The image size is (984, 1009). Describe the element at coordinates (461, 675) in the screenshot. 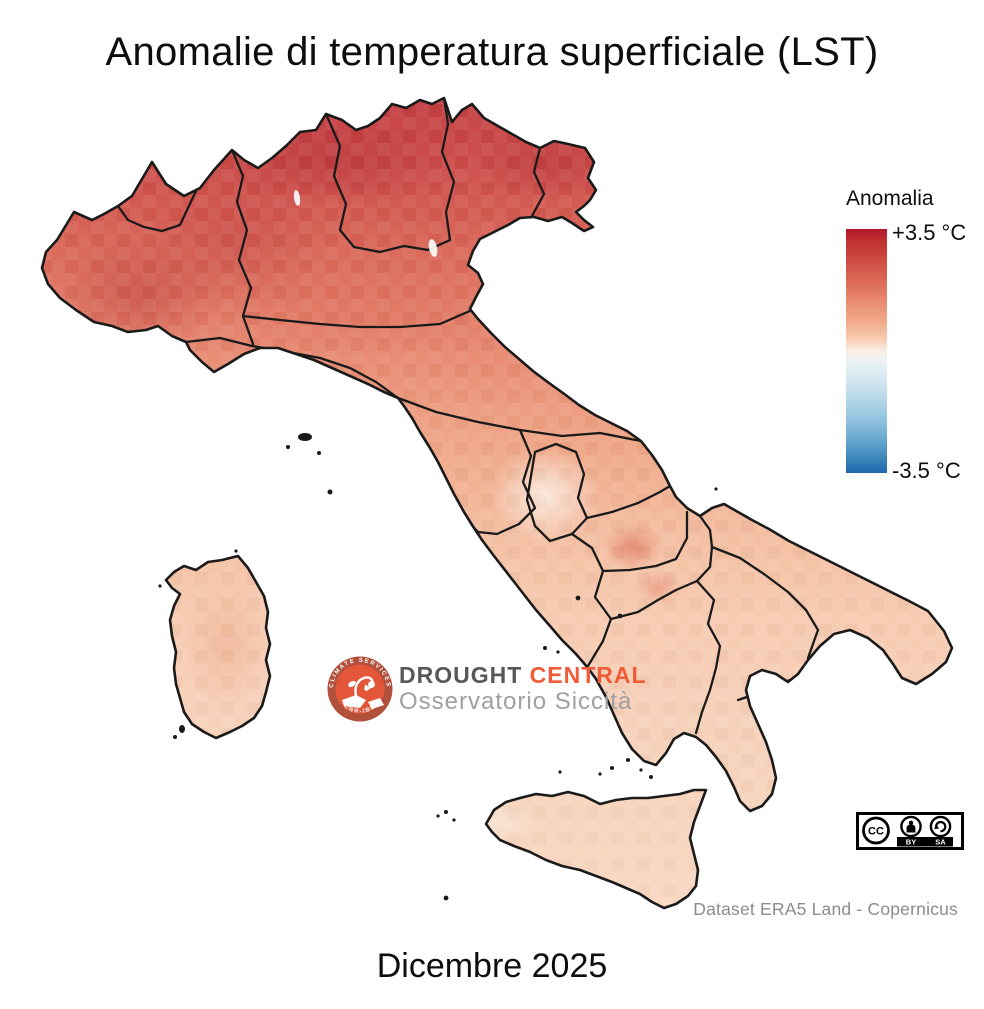

I see `logo-word-drought: DROUGHT` at that location.